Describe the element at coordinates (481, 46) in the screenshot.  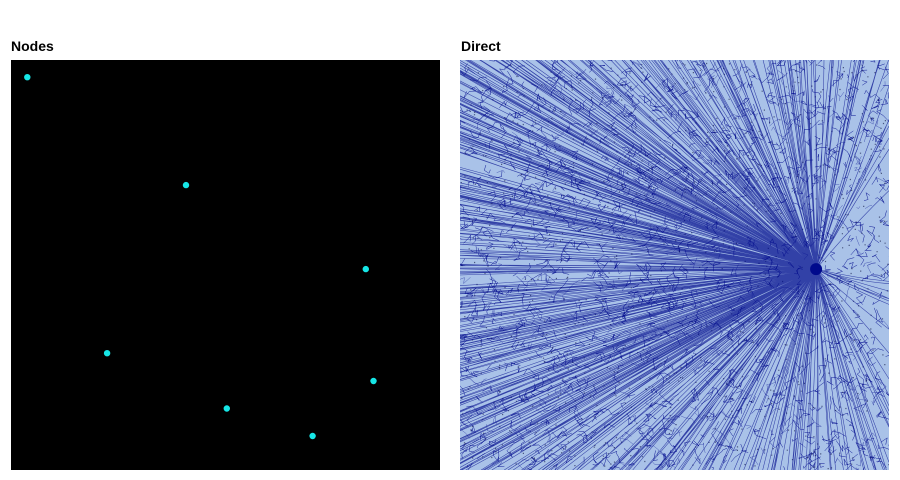
I see `direct-panel-title: Direct` at that location.